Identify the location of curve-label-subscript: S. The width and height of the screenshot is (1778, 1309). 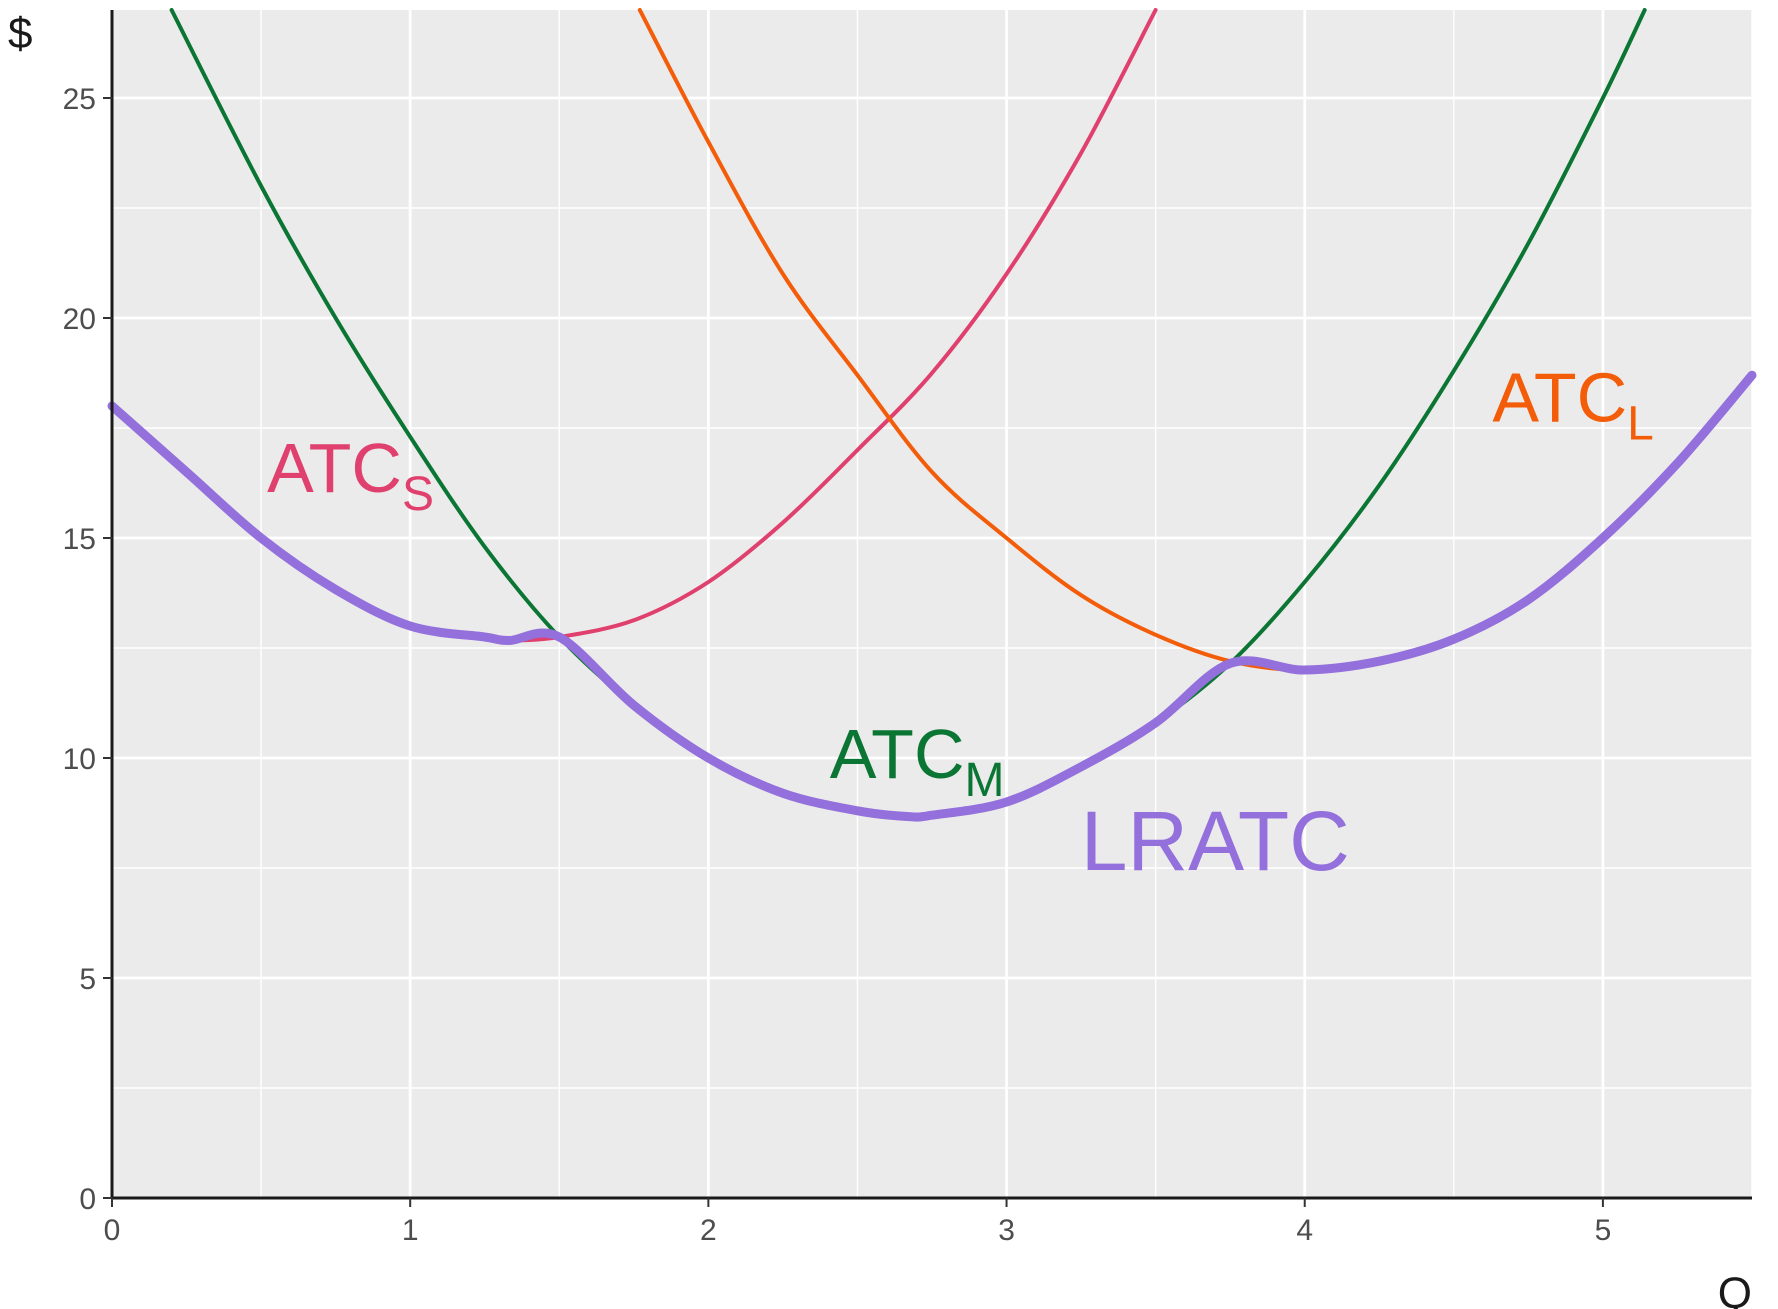
(418, 494).